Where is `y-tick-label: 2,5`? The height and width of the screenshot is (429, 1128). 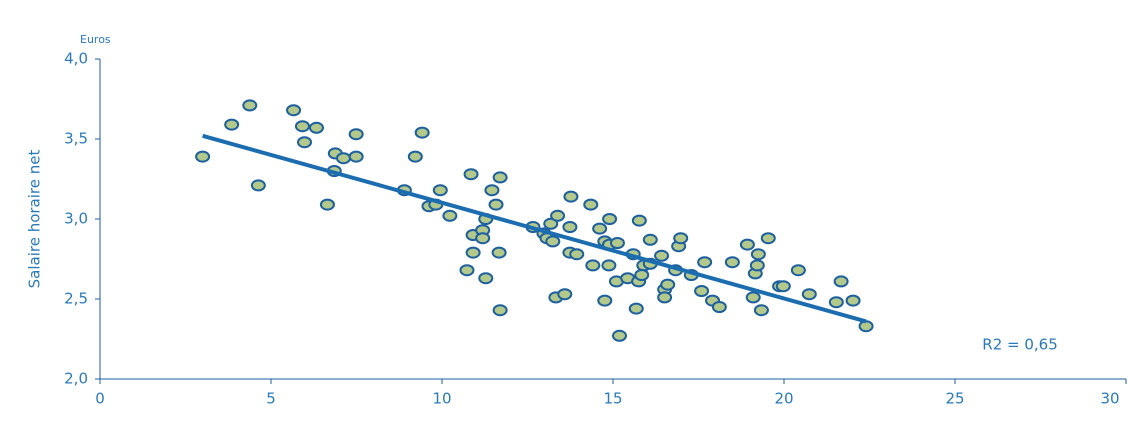
y-tick-label: 2,5 is located at coordinates (76, 299).